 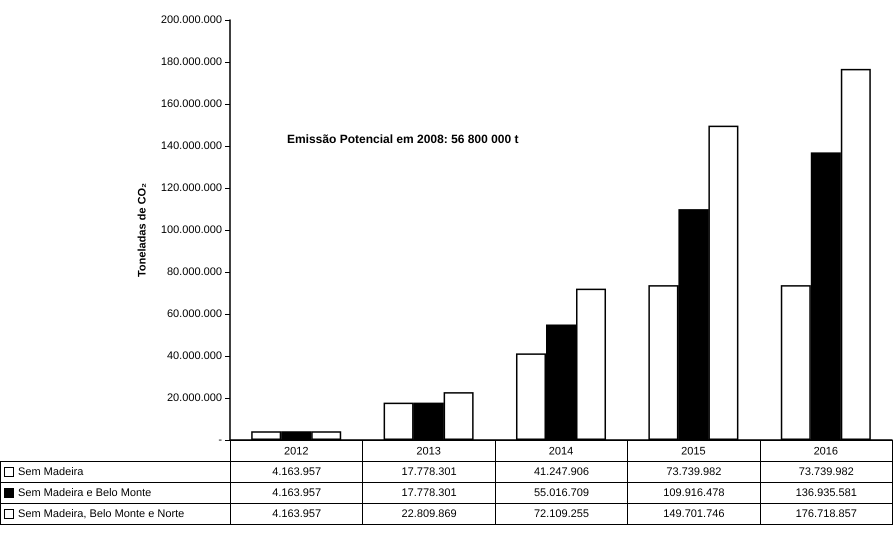 What do you see at coordinates (561, 493) in the screenshot?
I see `data-label: 55.016.709` at bounding box center [561, 493].